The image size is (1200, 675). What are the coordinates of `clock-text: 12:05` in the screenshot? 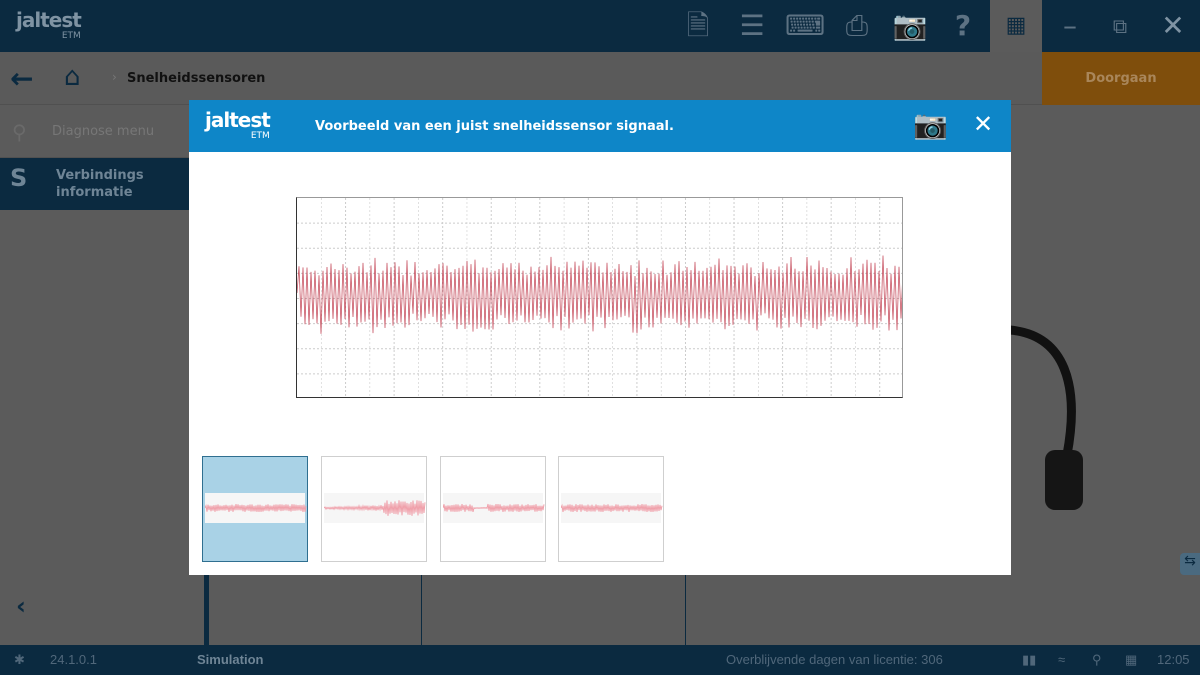 It's located at (1173, 659).